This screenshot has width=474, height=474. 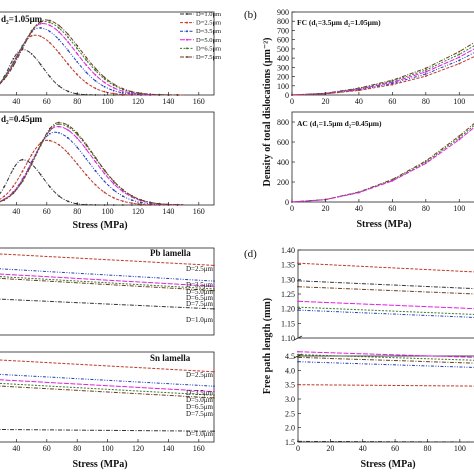 I want to click on y-tick-label: 700, so click(x=283, y=30).